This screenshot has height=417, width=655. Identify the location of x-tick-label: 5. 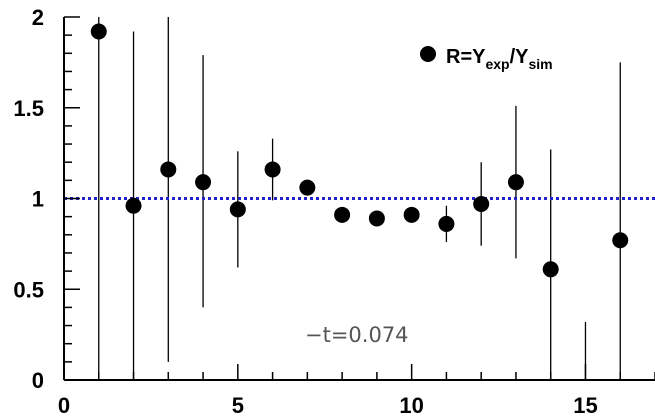
(238, 405).